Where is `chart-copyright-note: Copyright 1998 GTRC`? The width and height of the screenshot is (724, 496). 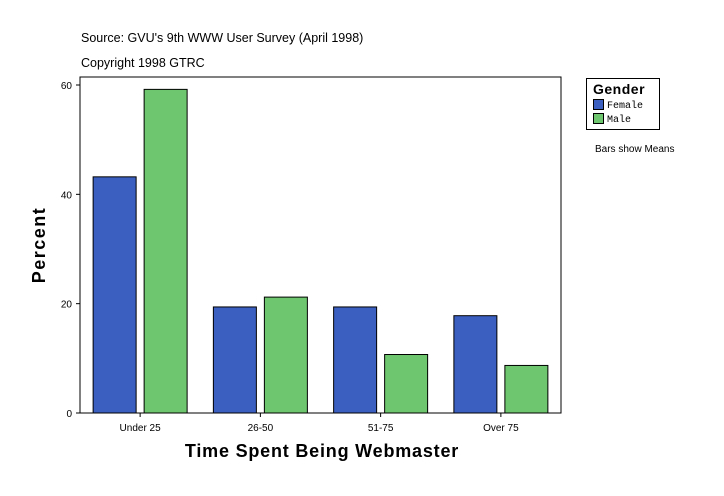
chart-copyright-note: Copyright 1998 GTRC is located at coordinates (143, 63).